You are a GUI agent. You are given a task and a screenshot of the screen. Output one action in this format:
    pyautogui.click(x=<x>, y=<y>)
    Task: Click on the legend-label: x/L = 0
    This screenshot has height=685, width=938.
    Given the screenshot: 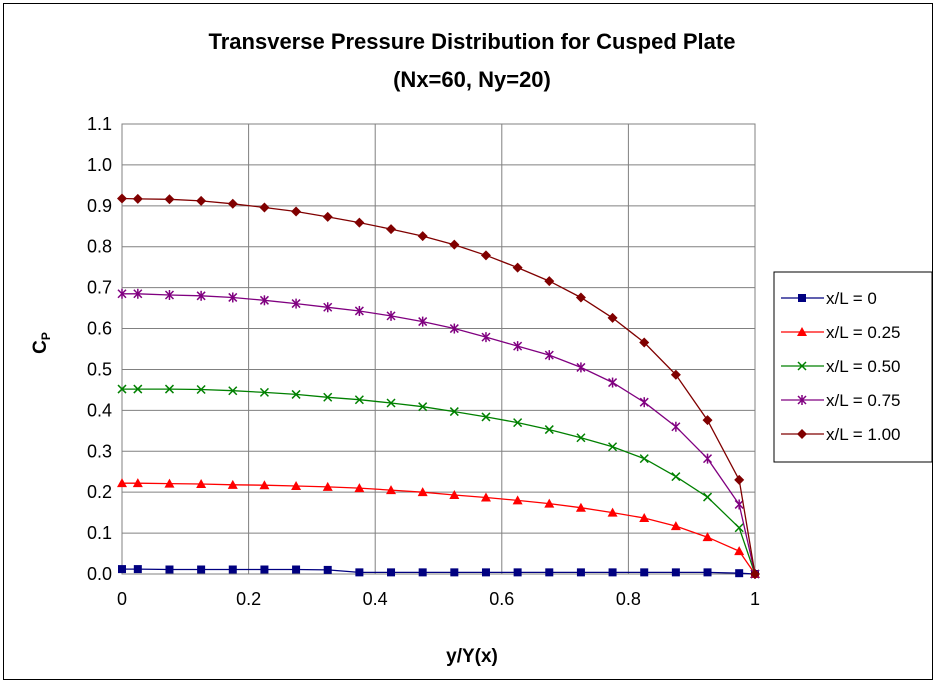 What is the action you would take?
    pyautogui.click(x=851, y=298)
    